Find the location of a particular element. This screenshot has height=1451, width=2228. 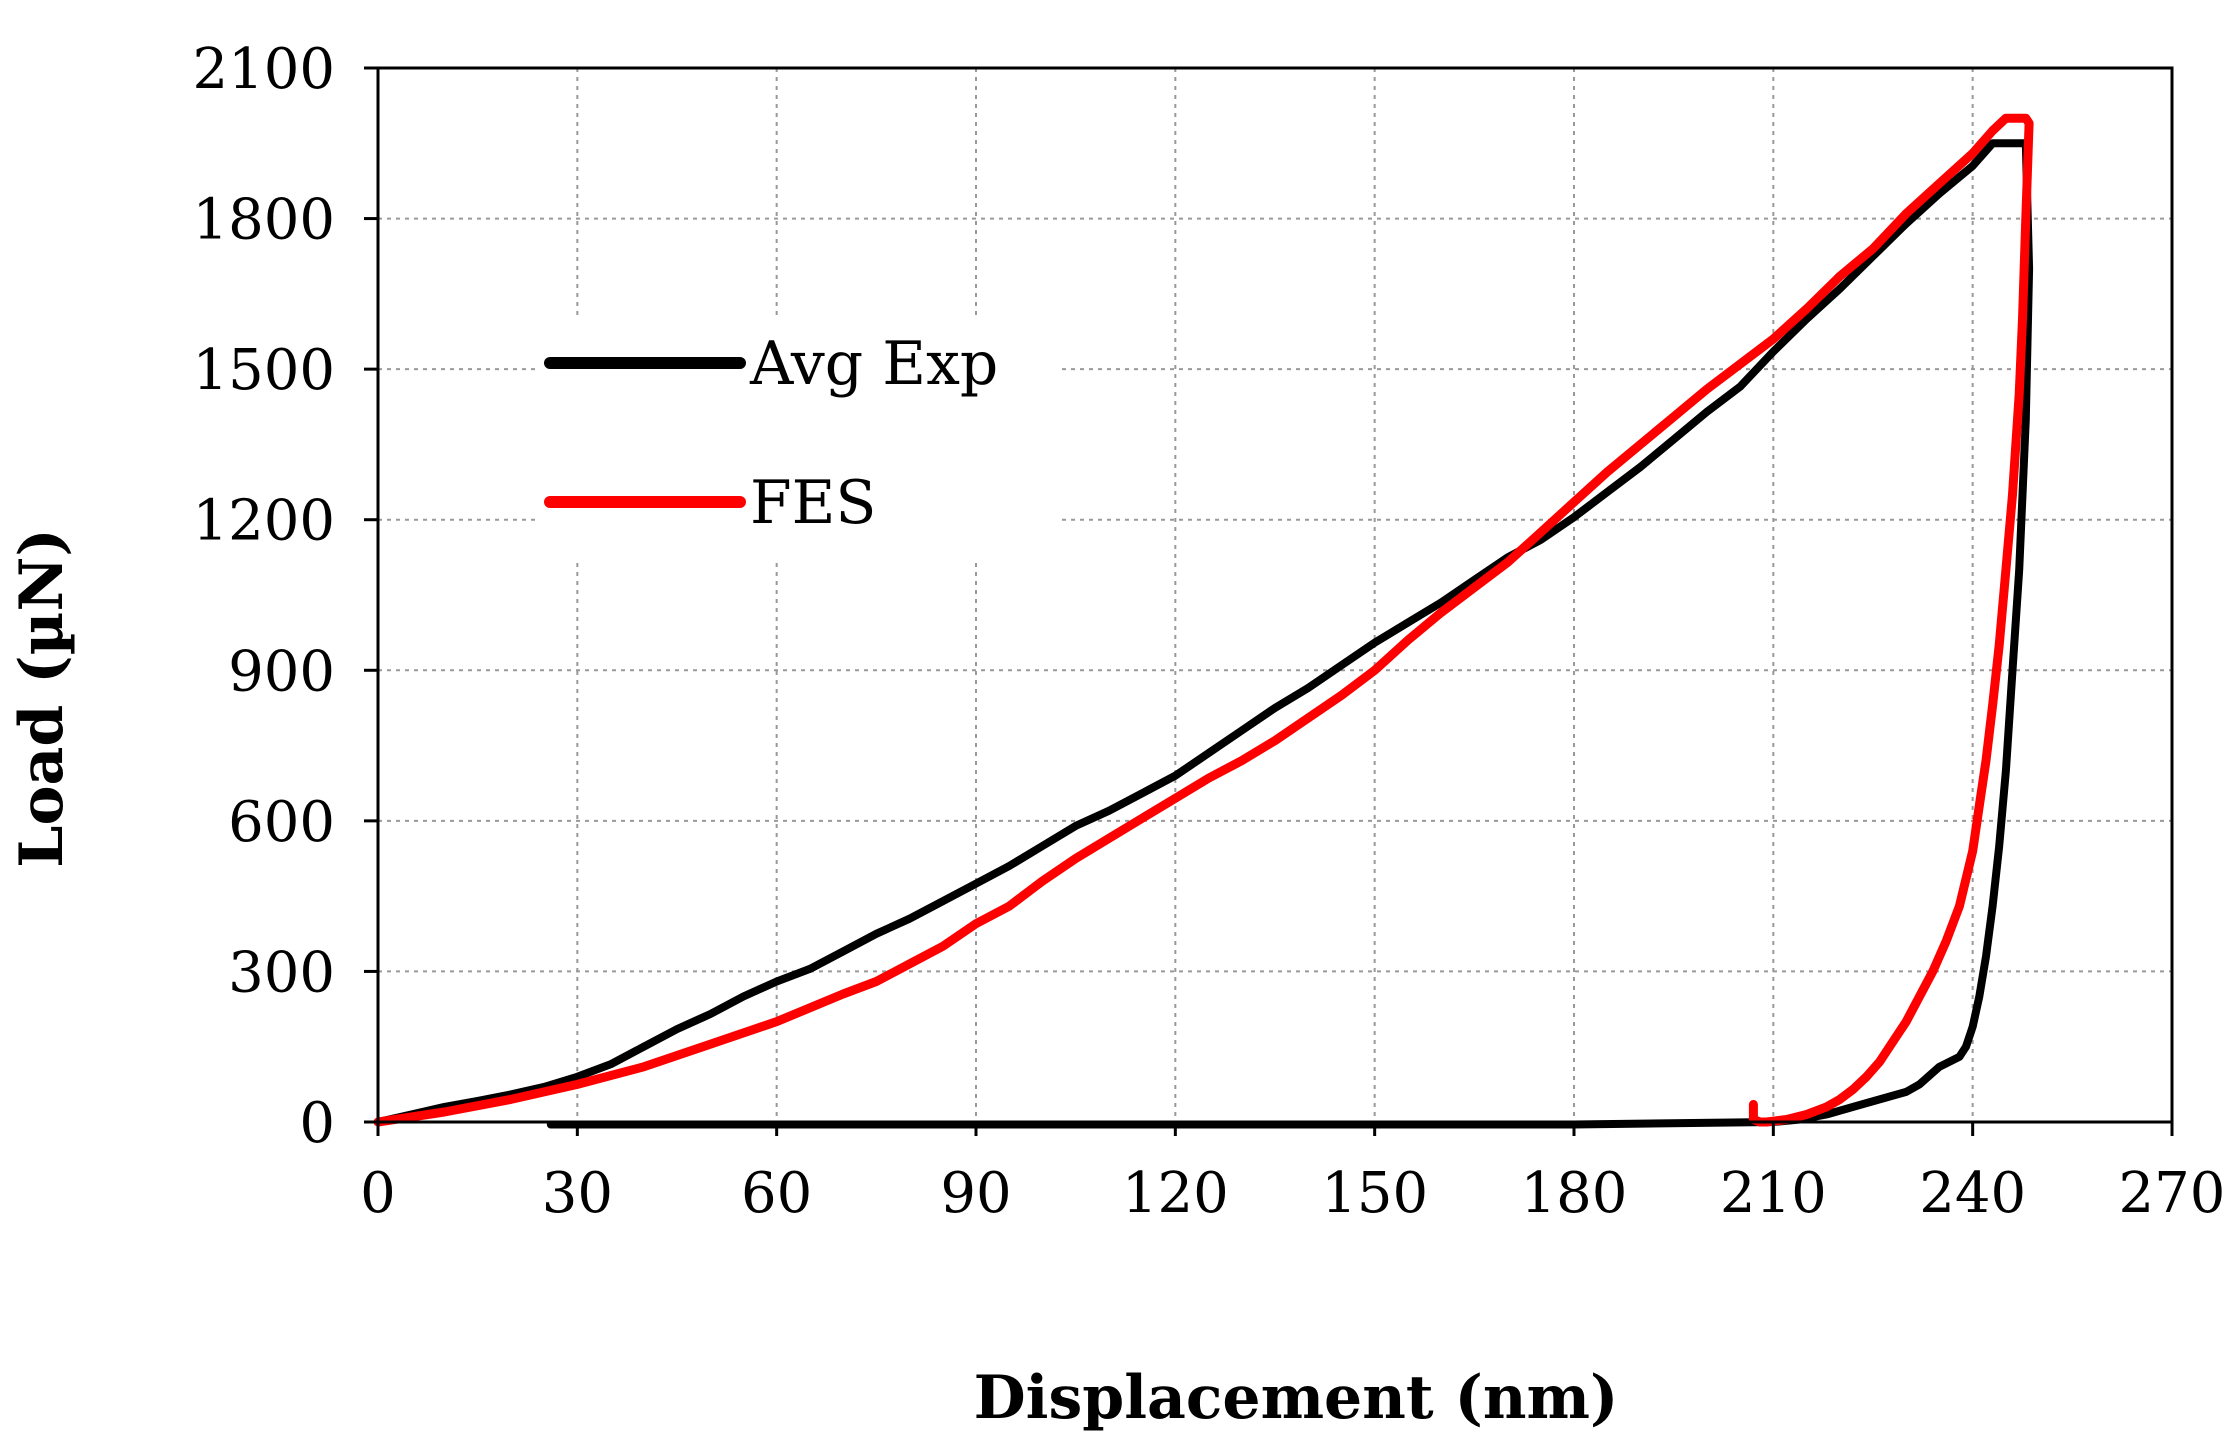

y-tick-label: 600 is located at coordinates (281, 822).